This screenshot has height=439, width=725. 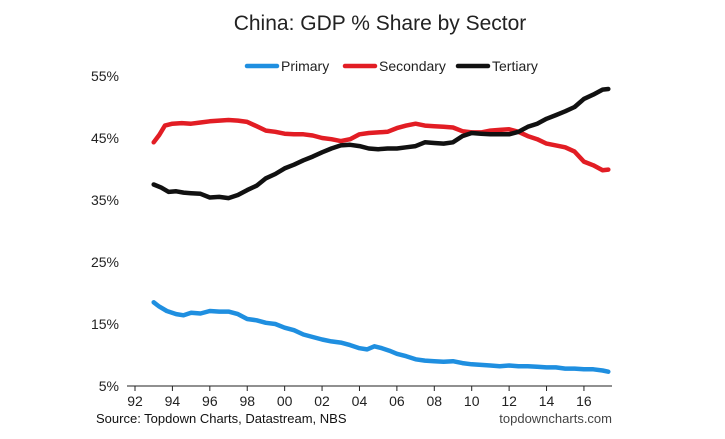 I want to click on x-tick-label: 08, so click(x=435, y=401).